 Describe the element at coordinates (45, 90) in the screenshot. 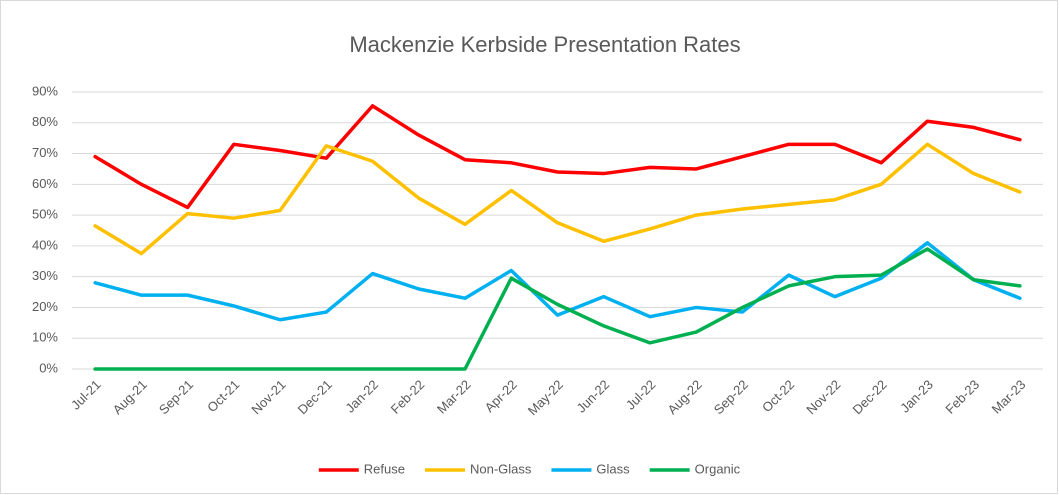

I see `y-tick-label: 90%` at that location.